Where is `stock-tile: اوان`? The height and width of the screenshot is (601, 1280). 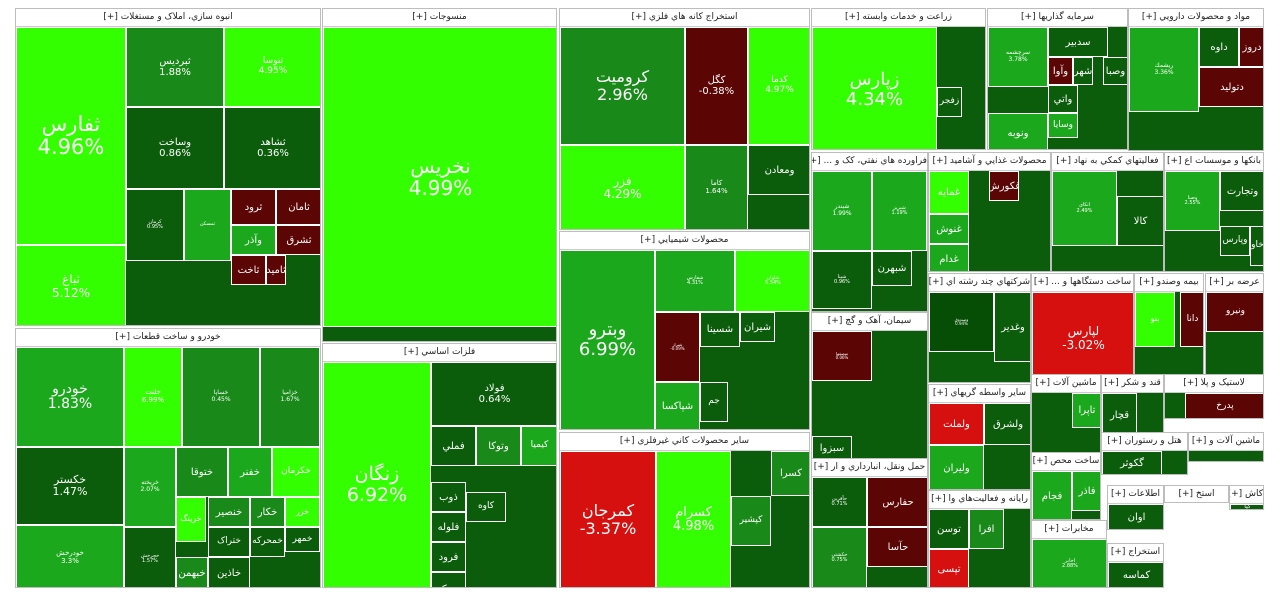 stock-tile: اوان is located at coordinates (1135, 516).